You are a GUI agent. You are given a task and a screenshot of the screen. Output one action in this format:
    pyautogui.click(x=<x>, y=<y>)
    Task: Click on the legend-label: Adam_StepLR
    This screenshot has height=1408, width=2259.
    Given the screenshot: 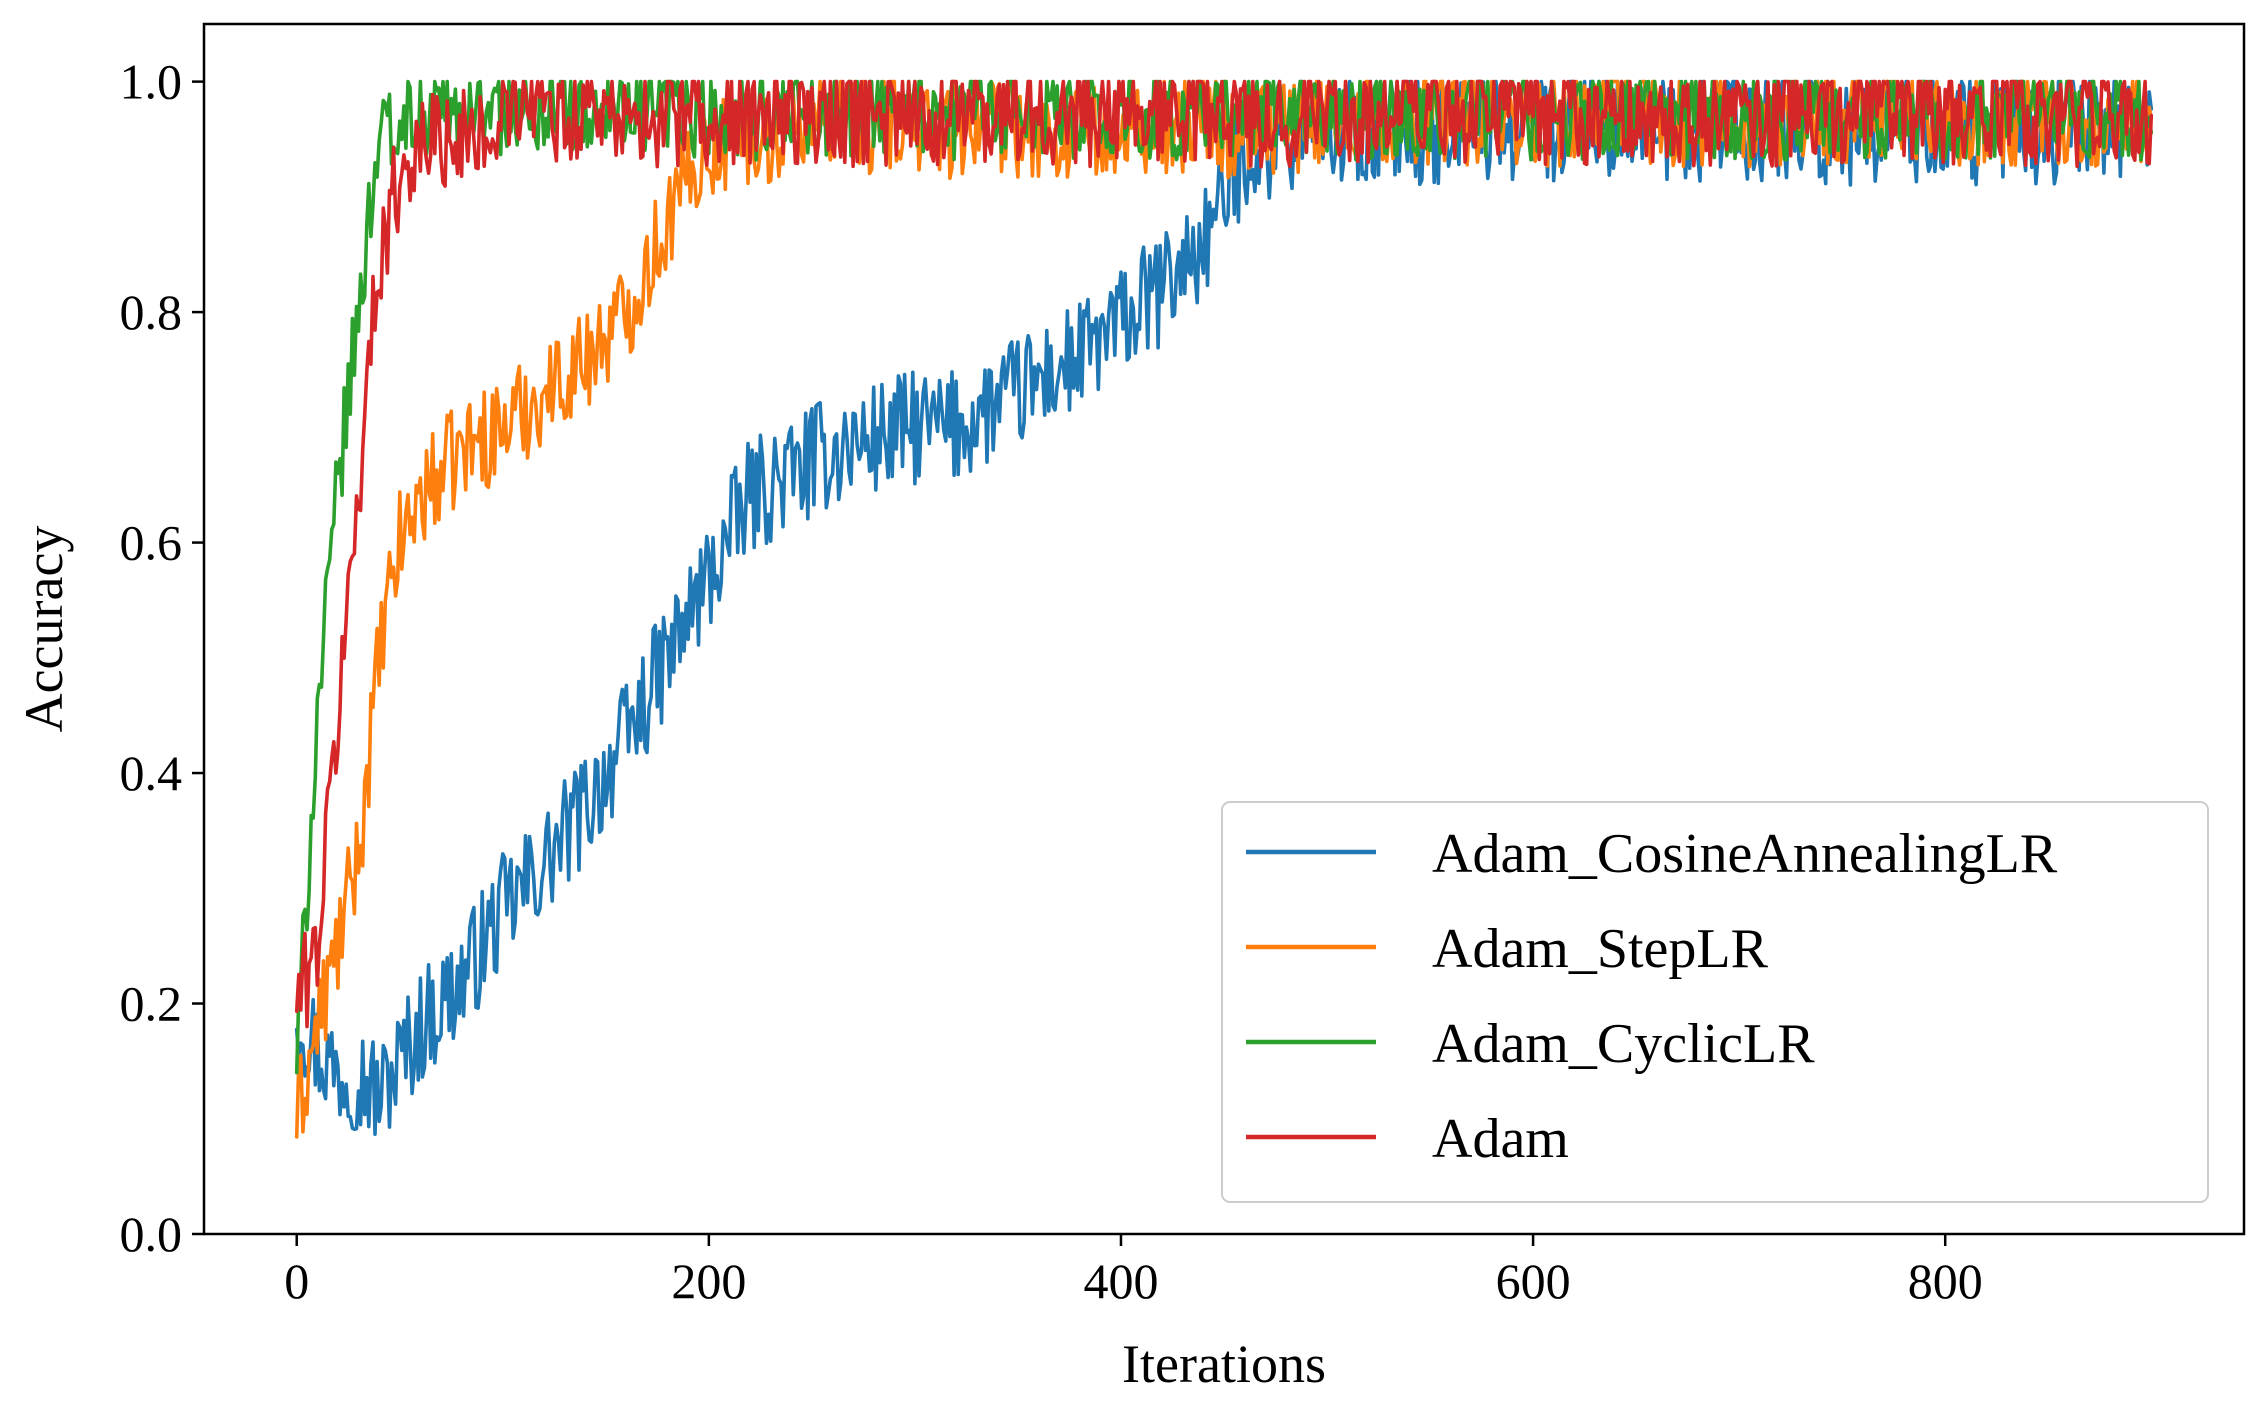 What is the action you would take?
    pyautogui.click(x=1600, y=949)
    